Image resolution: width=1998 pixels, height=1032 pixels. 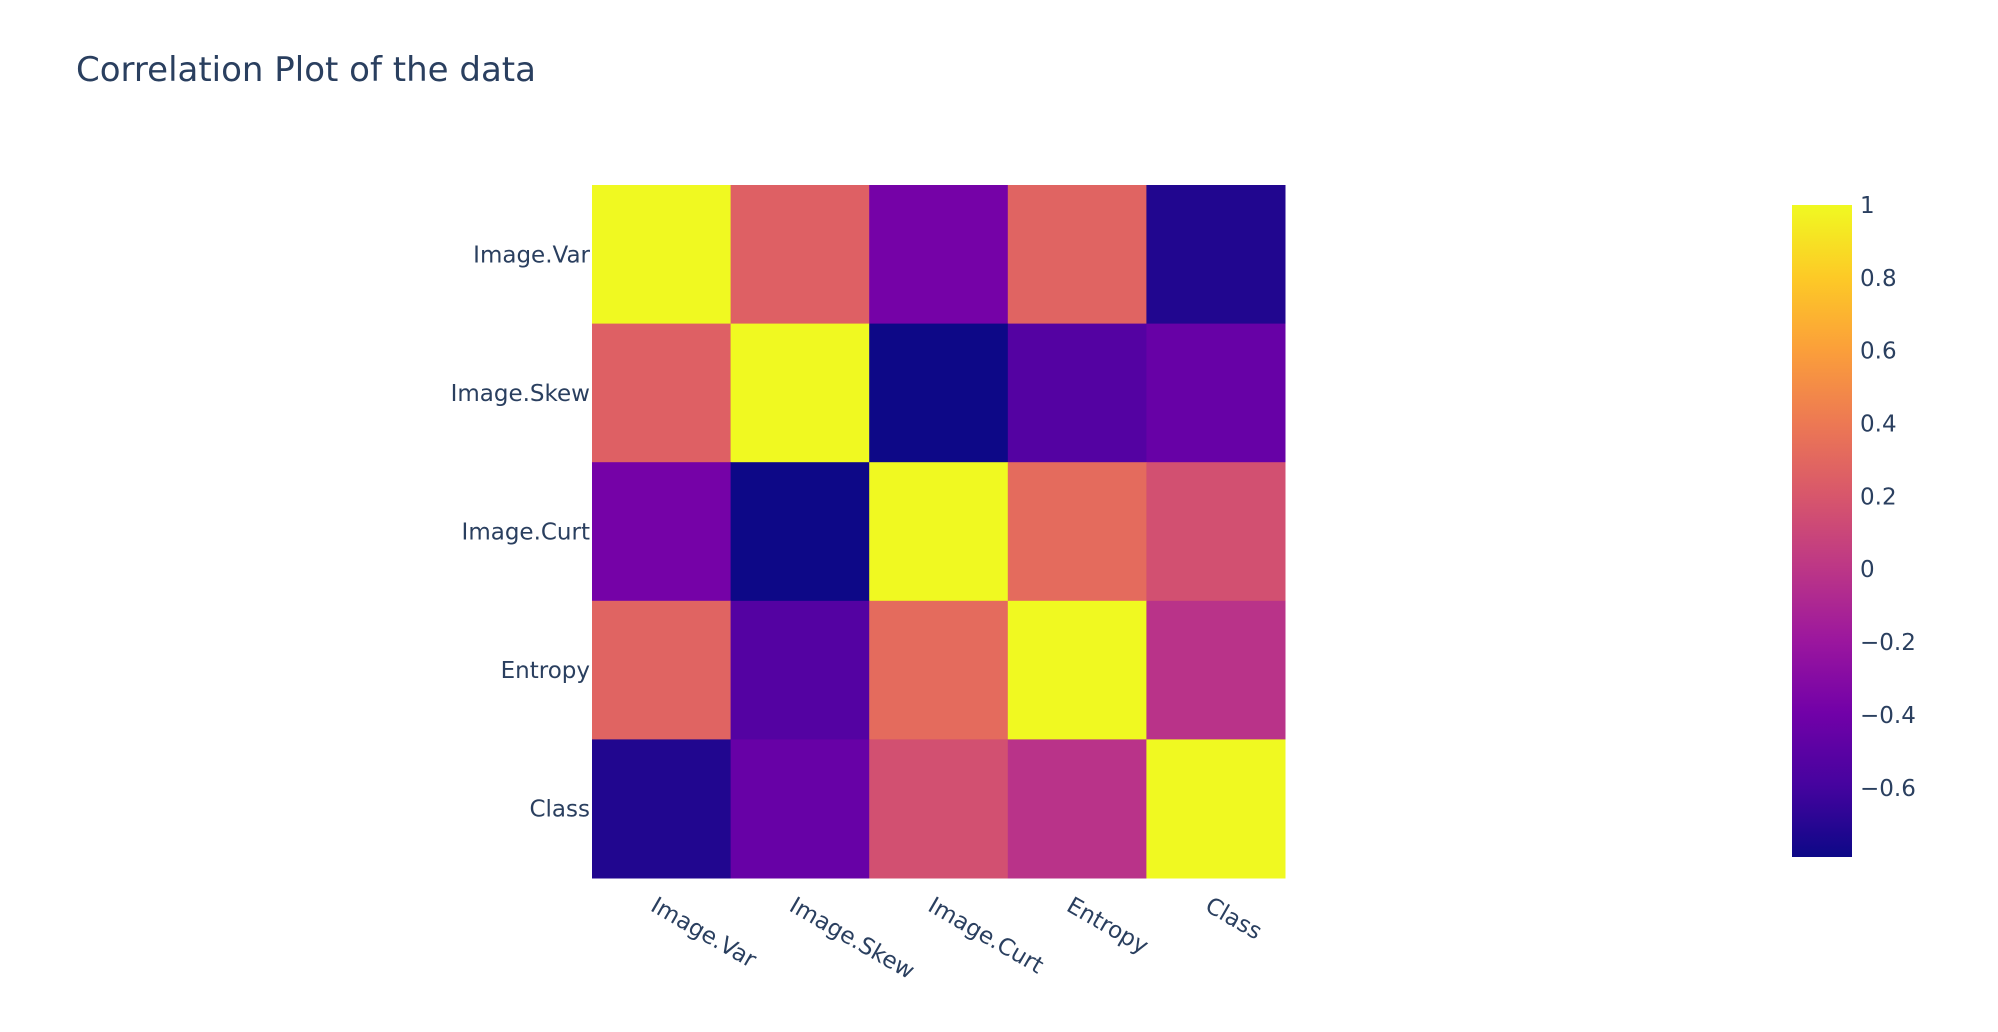 What do you see at coordinates (520, 394) in the screenshot?
I see `y-tick-label: Image.Skew` at bounding box center [520, 394].